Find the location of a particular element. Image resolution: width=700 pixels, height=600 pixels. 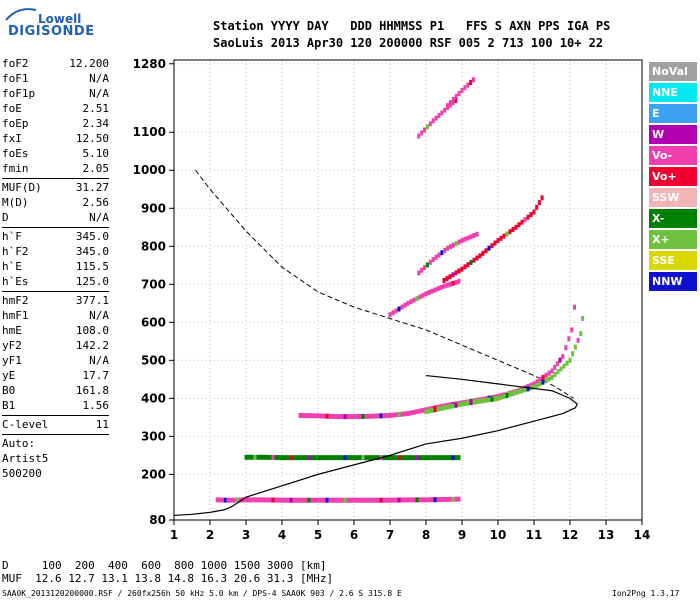

x-tick-label: 2 is located at coordinates (210, 535).